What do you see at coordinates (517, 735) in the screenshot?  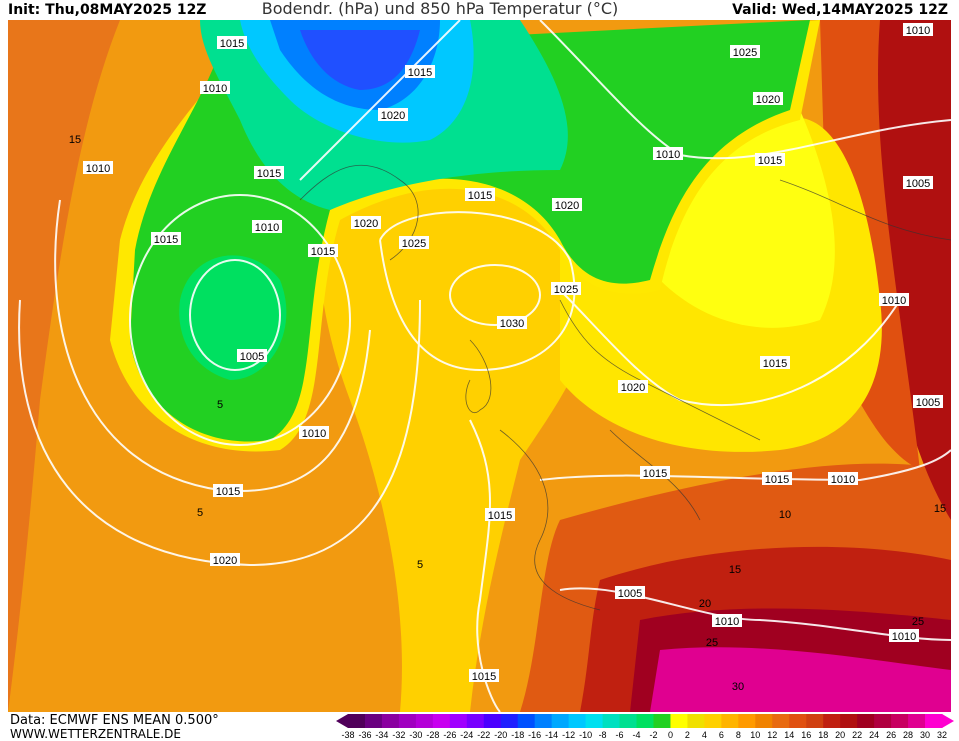 I see `colorbar-tick-label: -18` at bounding box center [517, 735].